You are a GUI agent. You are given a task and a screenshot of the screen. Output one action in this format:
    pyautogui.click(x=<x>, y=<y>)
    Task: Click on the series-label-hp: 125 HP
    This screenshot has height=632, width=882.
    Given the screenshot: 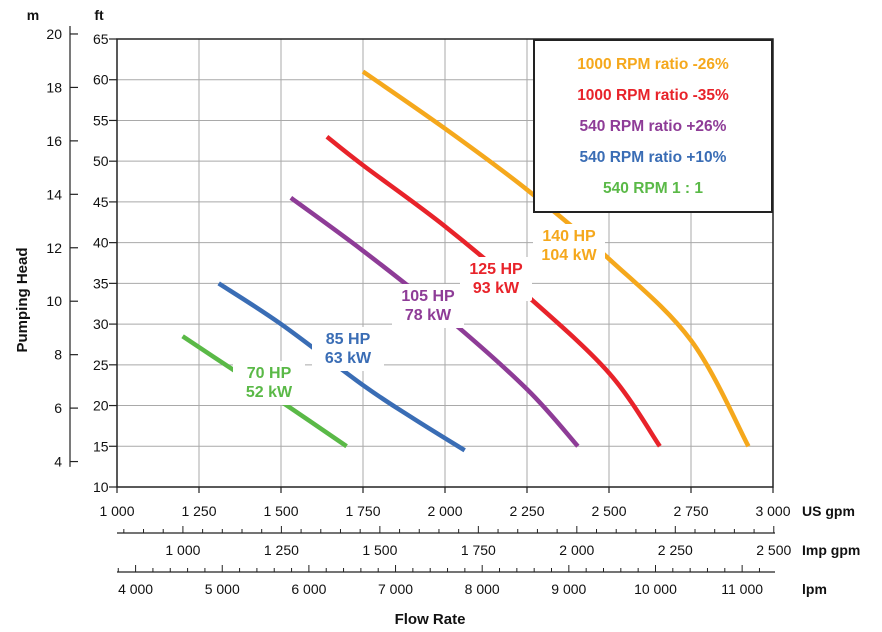 What is the action you would take?
    pyautogui.click(x=496, y=269)
    